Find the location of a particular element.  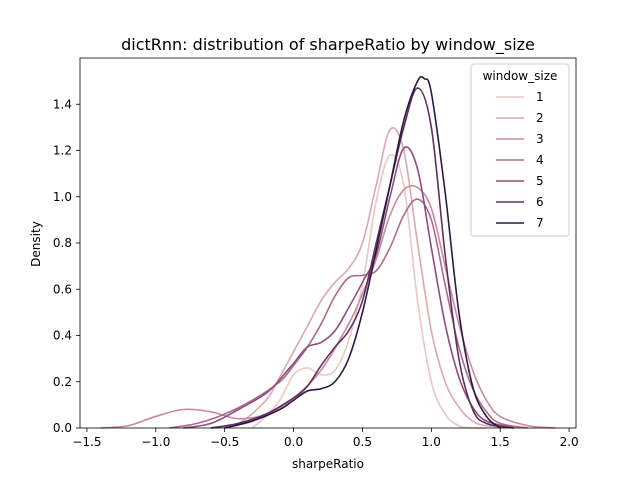

y-tick-label: 1.0 is located at coordinates (62, 197).